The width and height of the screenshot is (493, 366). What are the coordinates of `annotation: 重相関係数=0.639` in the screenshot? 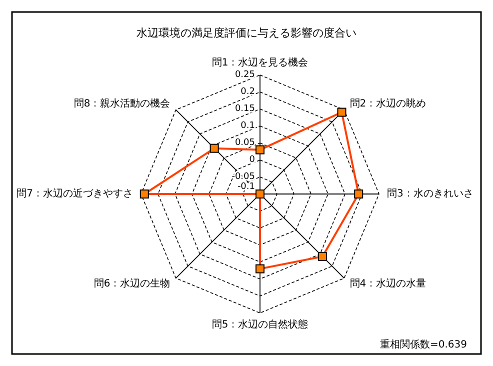 It's located at (423, 345).